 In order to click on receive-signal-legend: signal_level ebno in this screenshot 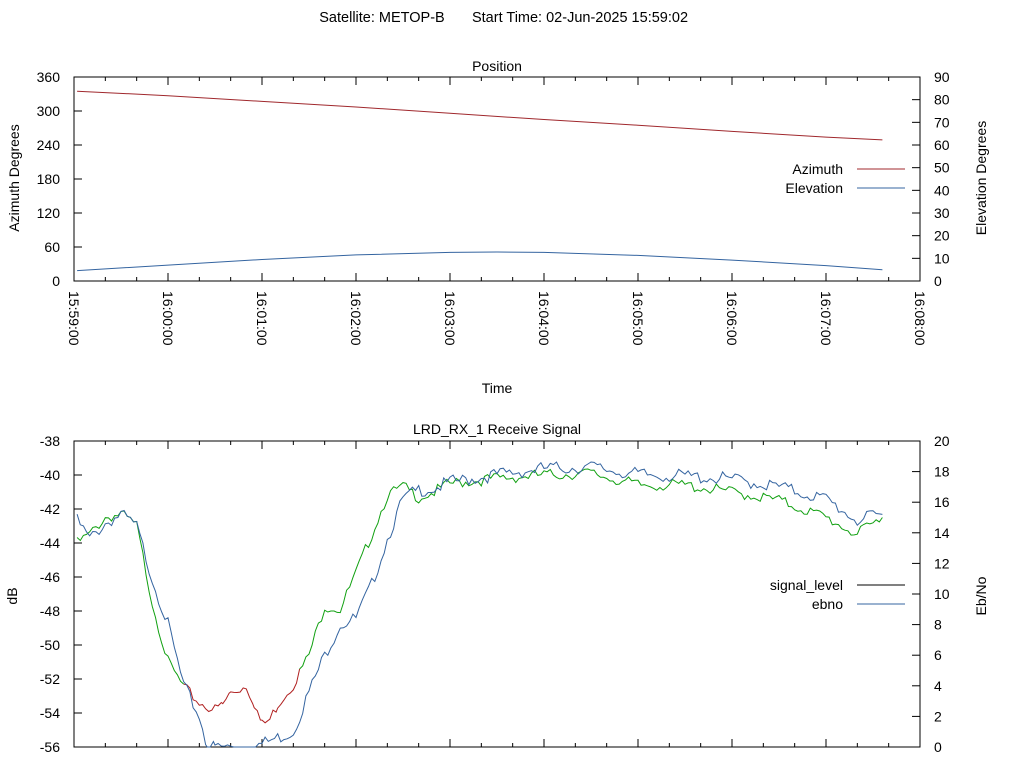, I will do `click(837, 594)`.